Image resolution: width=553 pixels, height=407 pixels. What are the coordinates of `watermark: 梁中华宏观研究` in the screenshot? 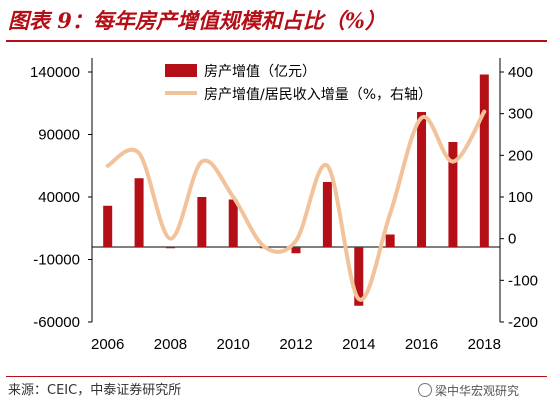 It's located at (468, 391).